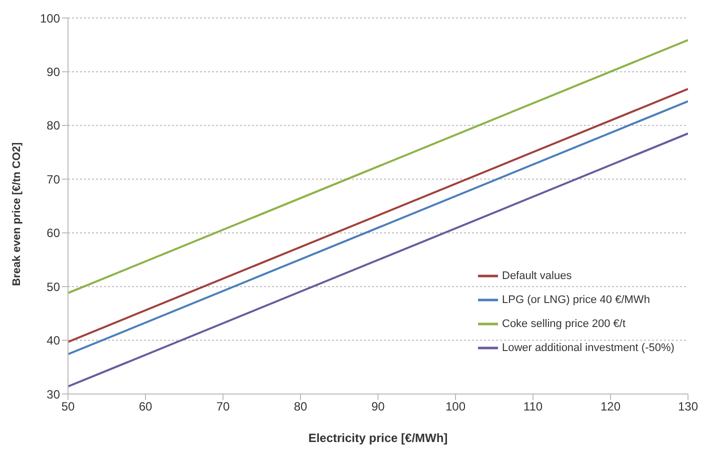 Image resolution: width=711 pixels, height=462 pixels. What do you see at coordinates (68, 407) in the screenshot?
I see `x-tick-label: 50` at bounding box center [68, 407].